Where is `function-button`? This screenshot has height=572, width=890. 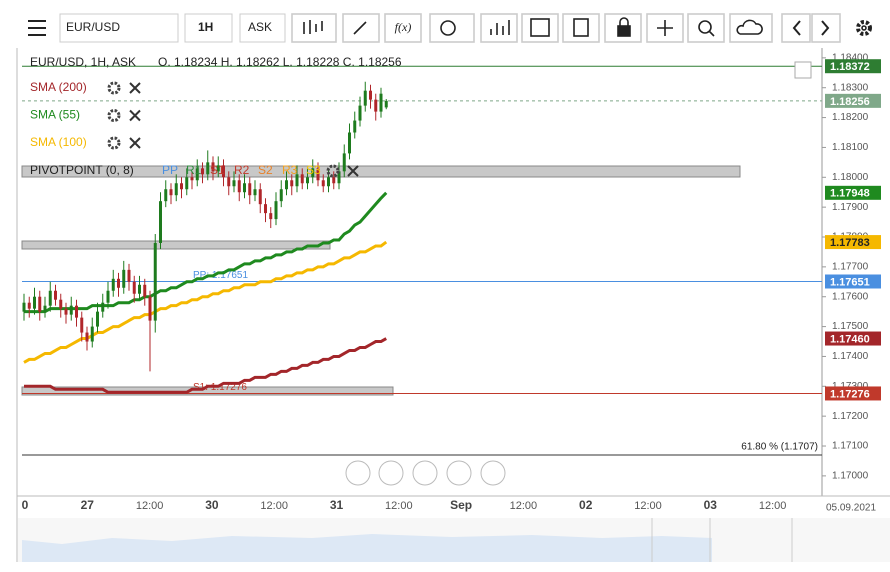
function-button is located at coordinates (403, 28).